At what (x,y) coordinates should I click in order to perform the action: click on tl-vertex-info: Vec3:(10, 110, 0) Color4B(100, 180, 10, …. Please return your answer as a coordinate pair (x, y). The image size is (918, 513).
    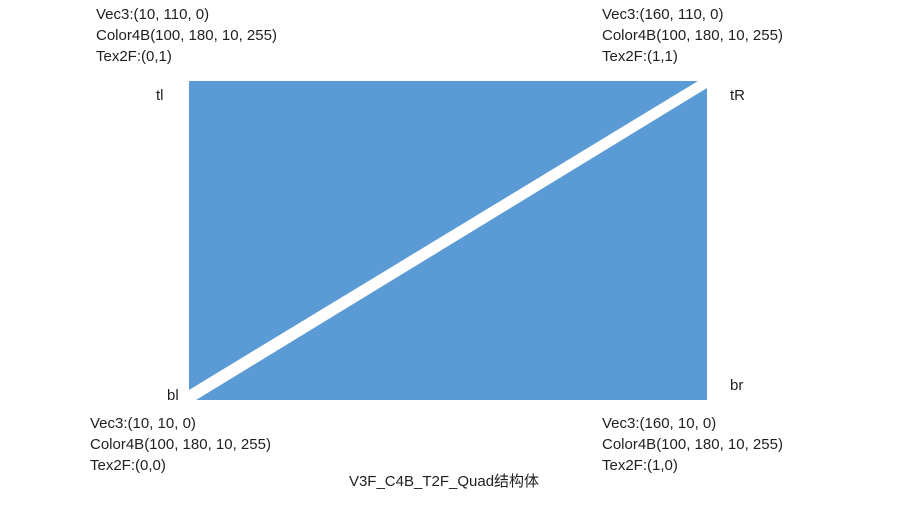
    Looking at the image, I should click on (186, 35).